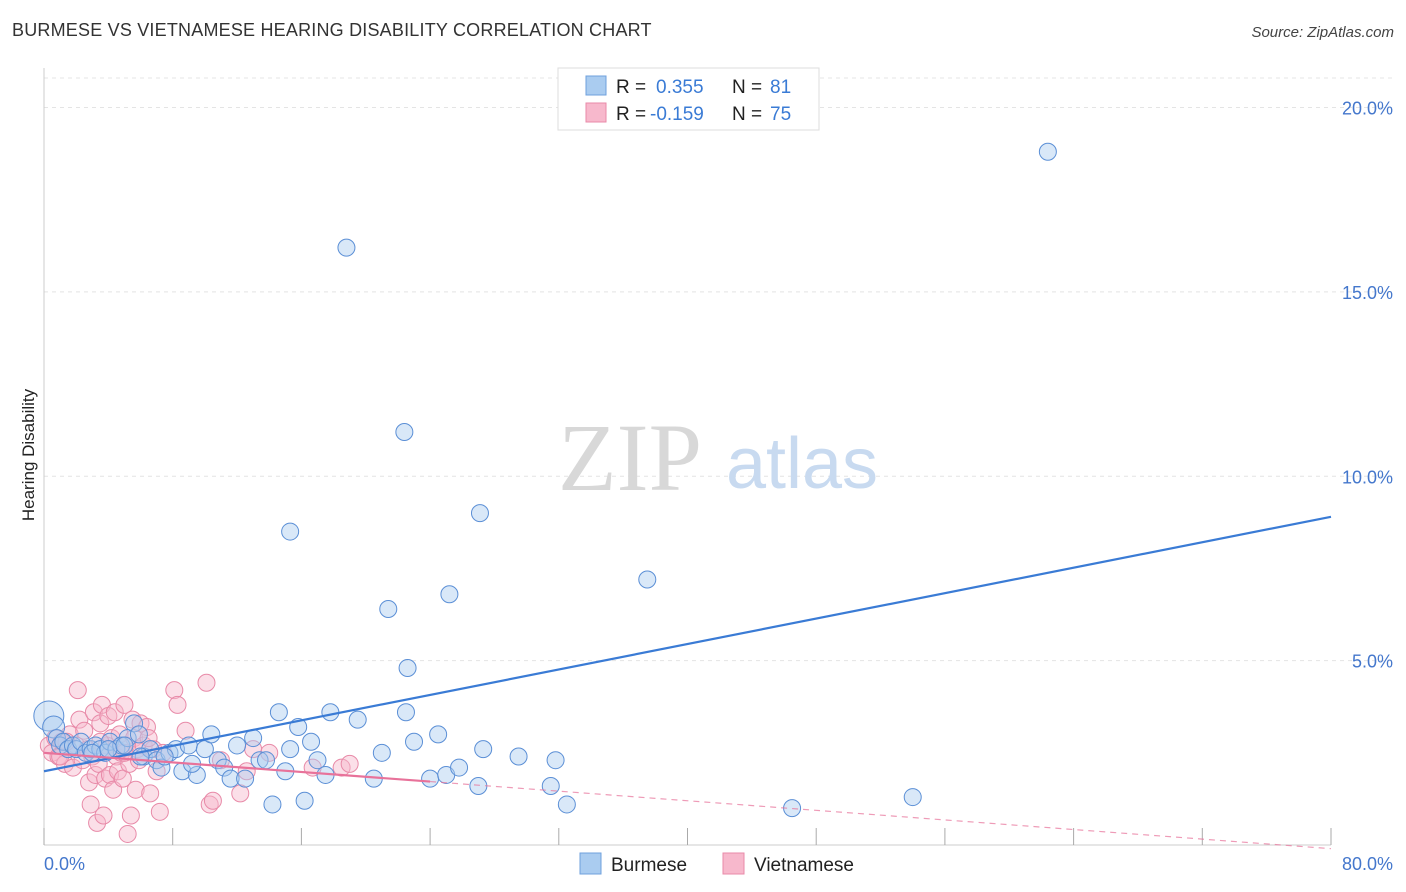  Describe the element at coordinates (1367, 293) in the screenshot. I see `y-tick-label: 15.0%` at that location.